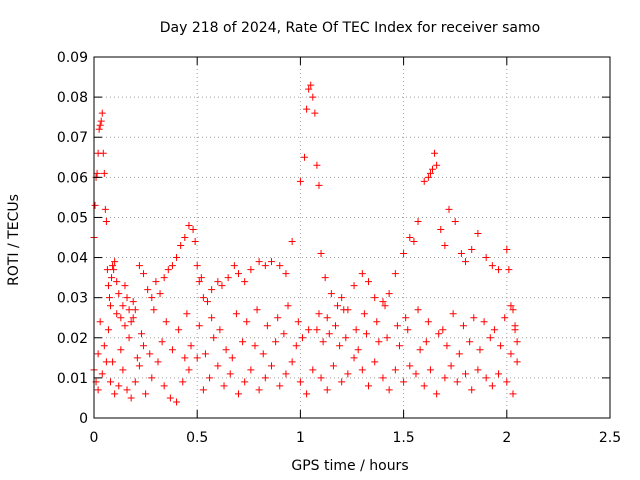  What do you see at coordinates (349, 466) in the screenshot?
I see `x-axis-label: GPS time / hours` at bounding box center [349, 466].